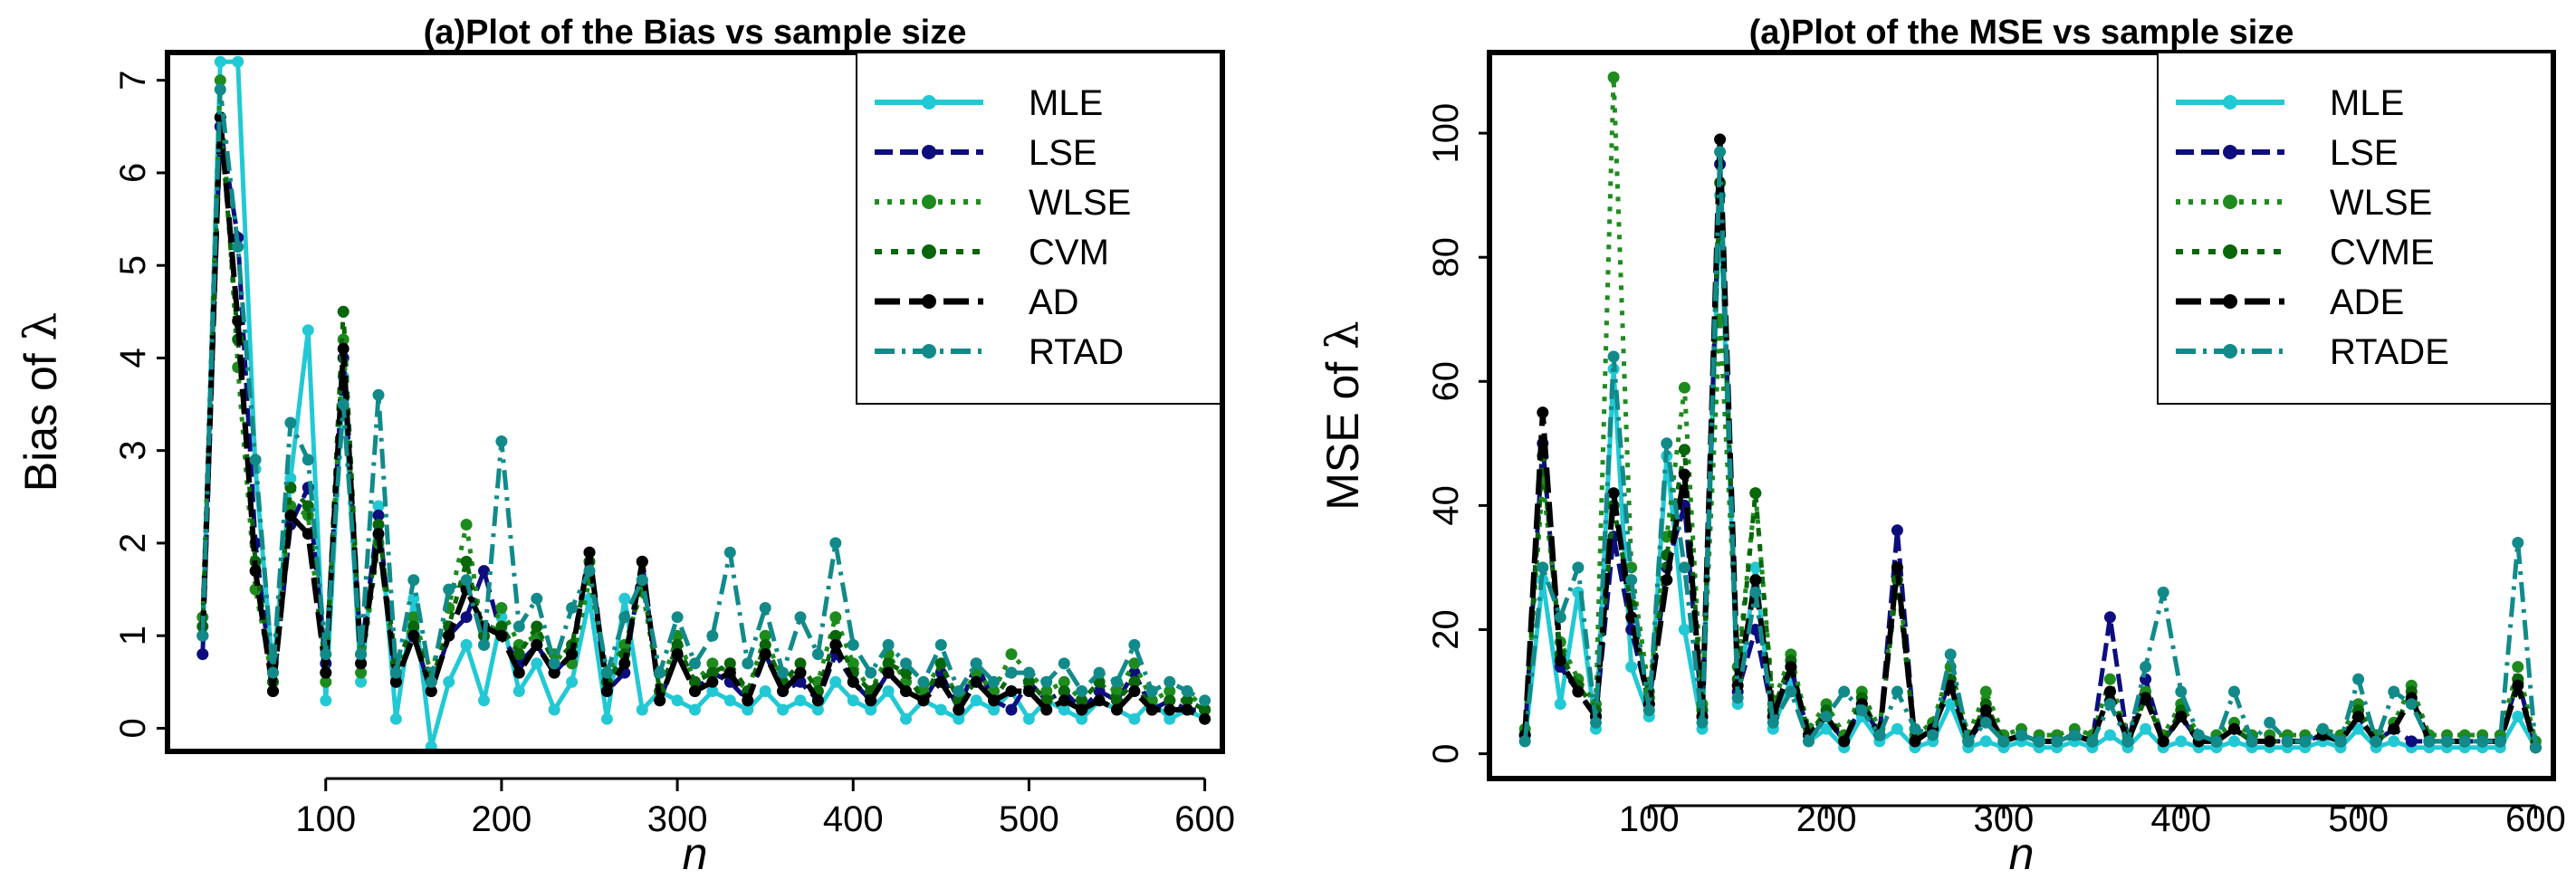 Image resolution: width=2576 pixels, height=889 pixels. What do you see at coordinates (1446, 133) in the screenshot?
I see `y-tick-label: 100` at bounding box center [1446, 133].